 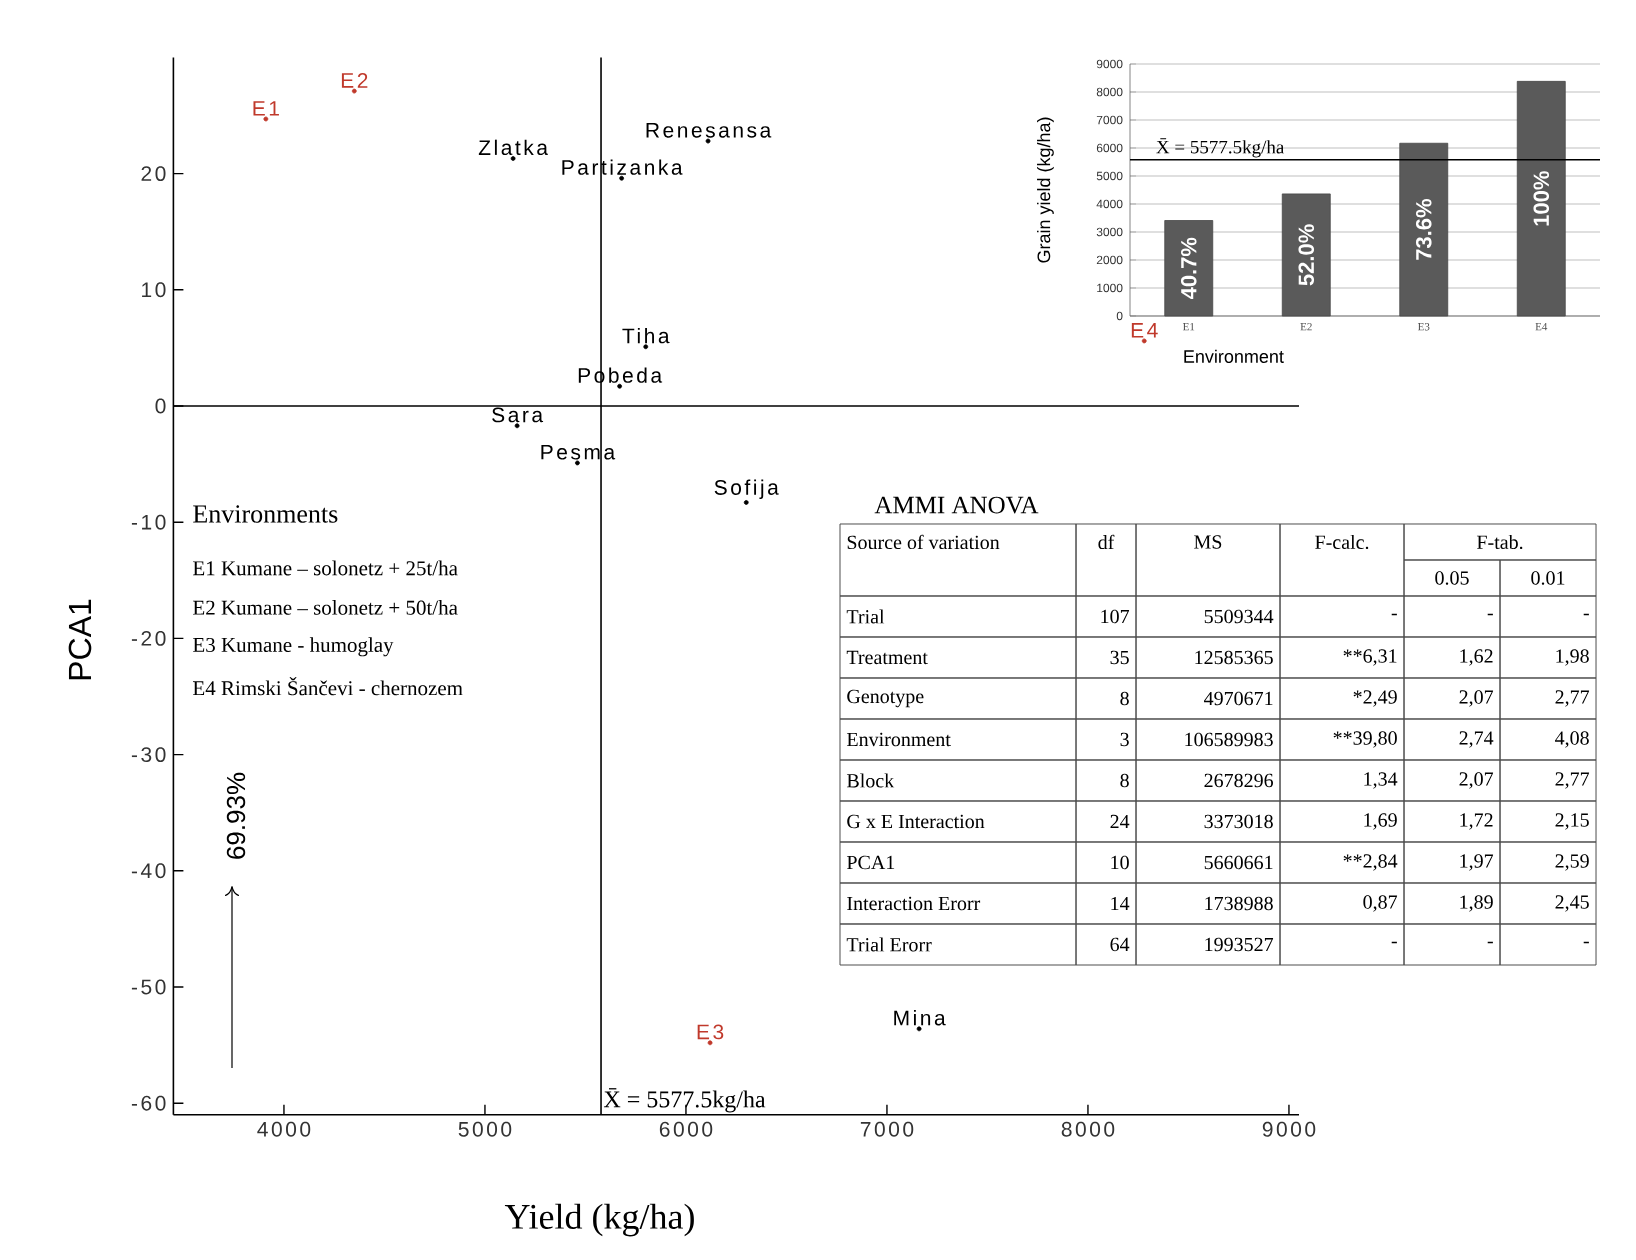 What do you see at coordinates (1476, 739) in the screenshot?
I see `text: 2,74` at bounding box center [1476, 739].